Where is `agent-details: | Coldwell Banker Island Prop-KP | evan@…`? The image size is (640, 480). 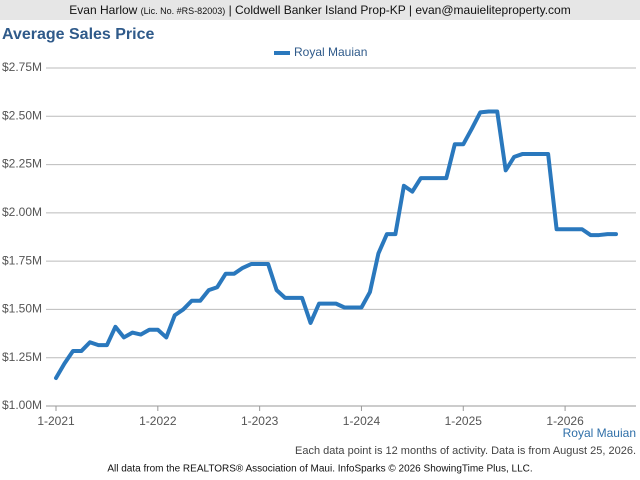
agent-details: | Coldwell Banker Island Prop-KP | evan@… is located at coordinates (399, 10).